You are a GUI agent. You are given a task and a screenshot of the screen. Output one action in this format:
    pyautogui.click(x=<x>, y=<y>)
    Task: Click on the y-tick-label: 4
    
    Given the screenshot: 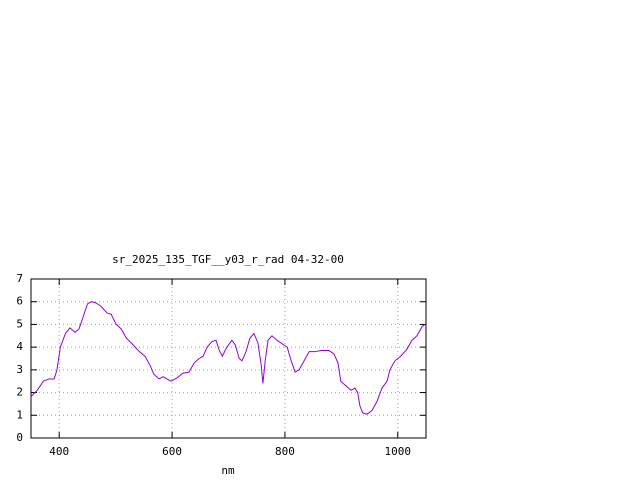 What is the action you would take?
    pyautogui.click(x=19, y=346)
    